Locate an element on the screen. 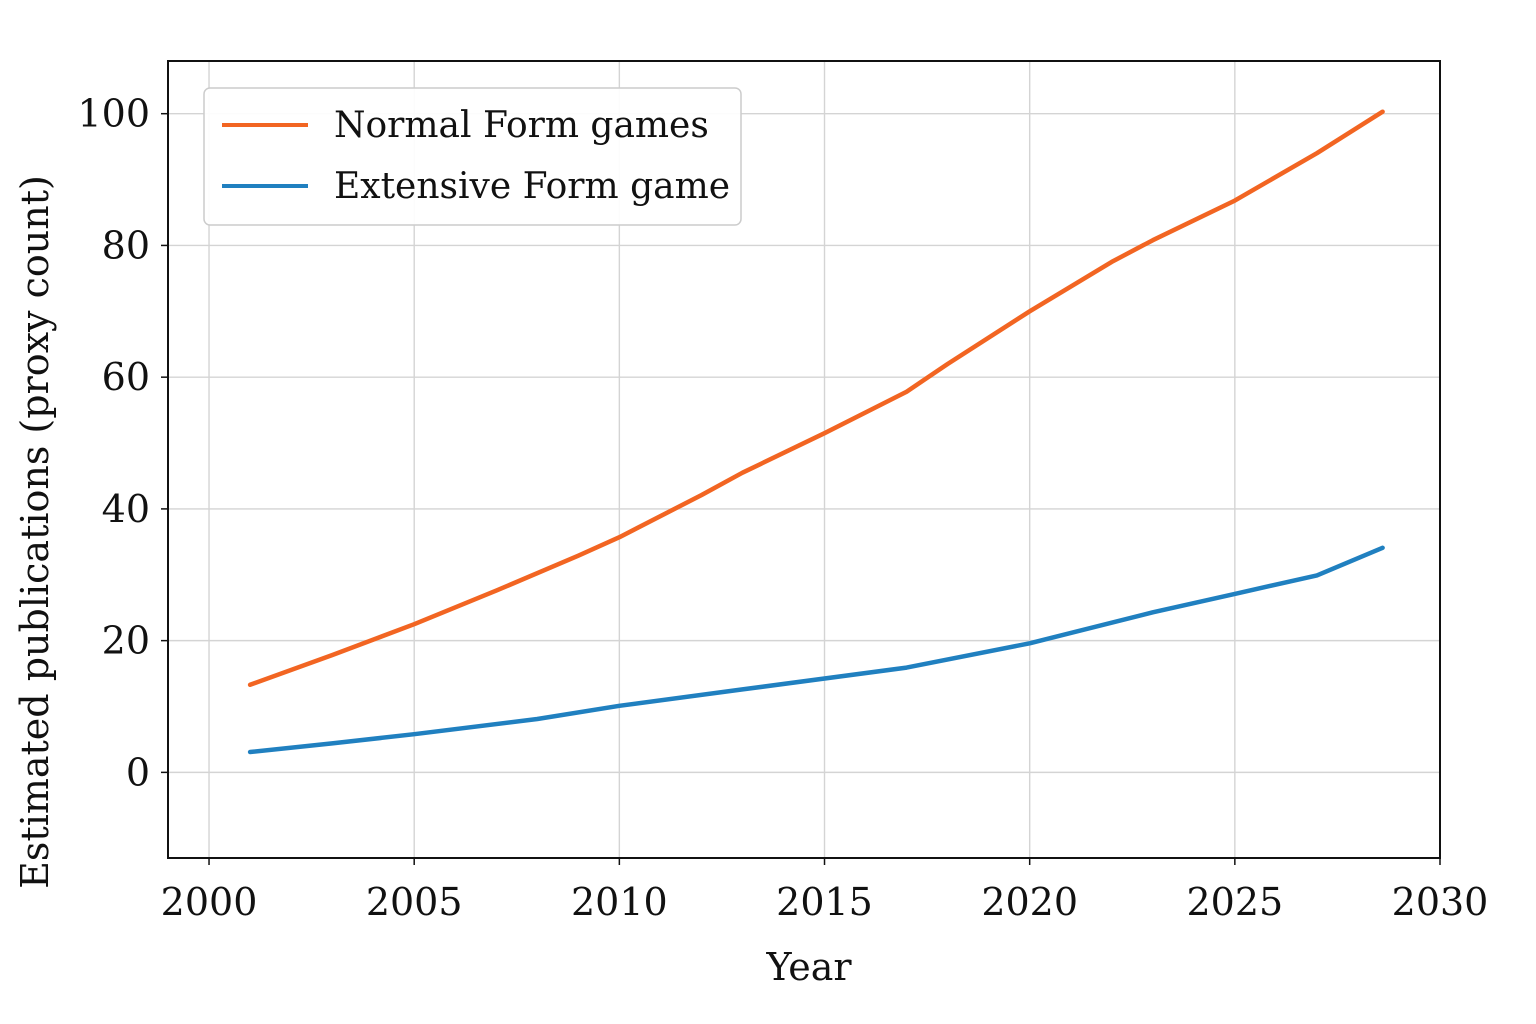  y-tick-label: 0 is located at coordinates (138, 772).